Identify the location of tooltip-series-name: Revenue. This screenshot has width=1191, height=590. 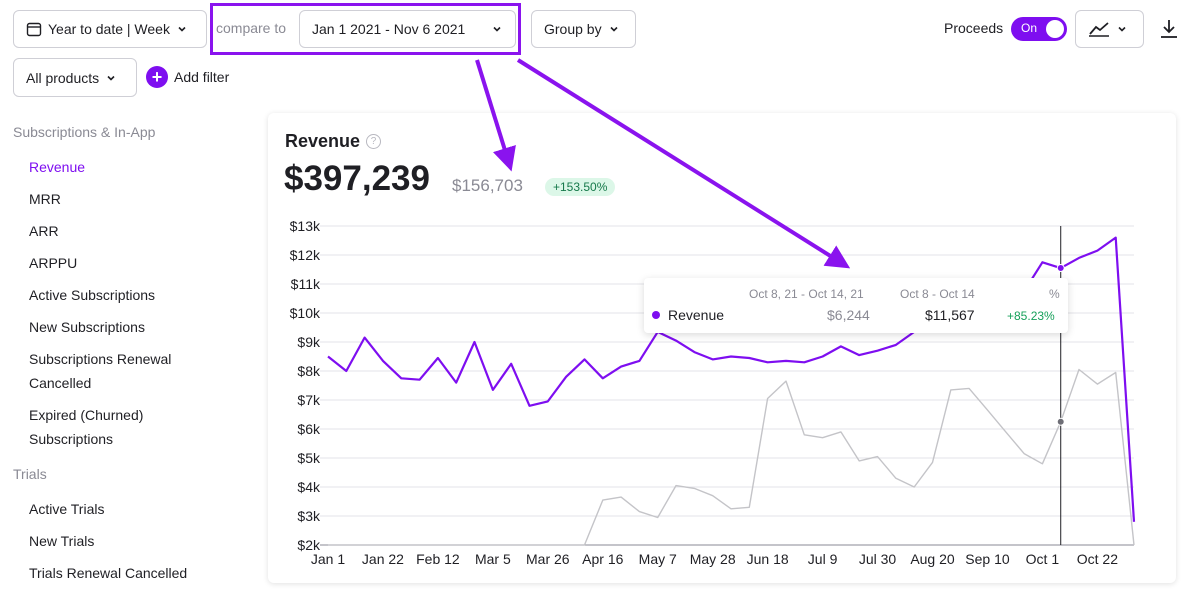
(696, 315).